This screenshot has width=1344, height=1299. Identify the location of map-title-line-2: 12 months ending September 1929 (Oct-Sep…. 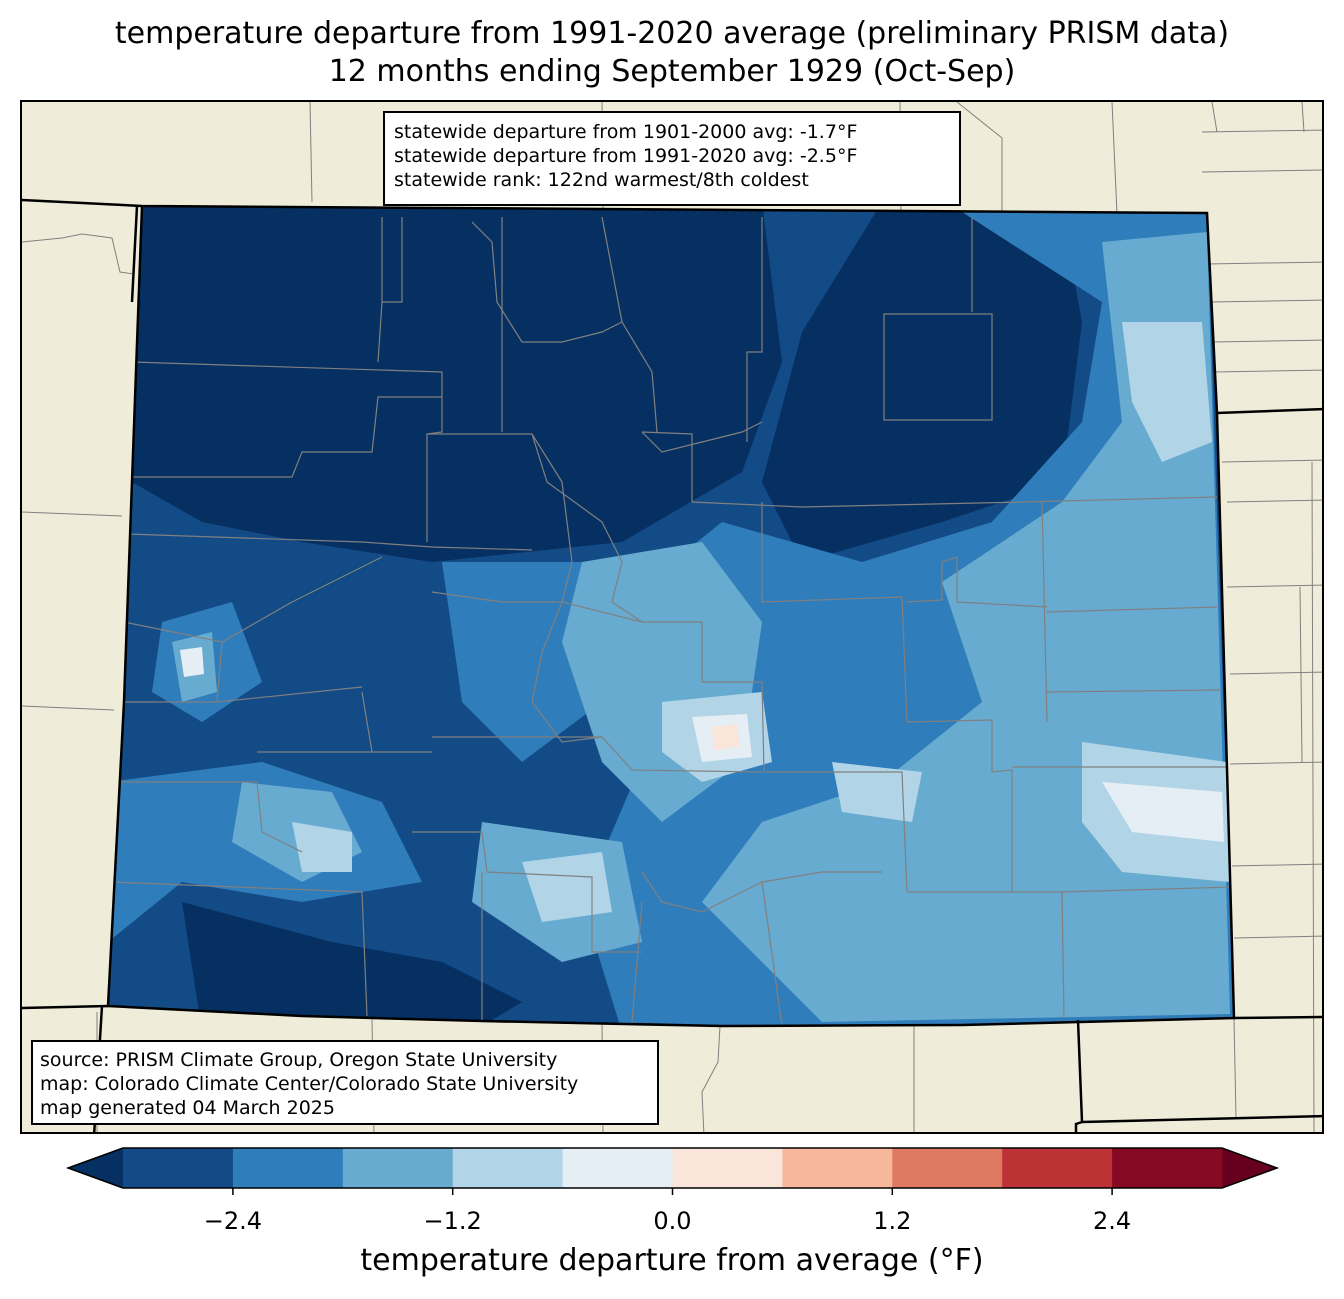
(672, 71).